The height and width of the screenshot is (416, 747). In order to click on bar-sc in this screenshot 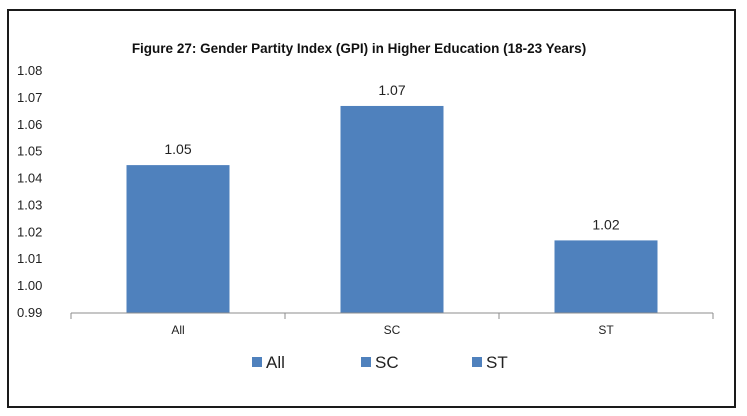, I will do `click(392, 209)`.